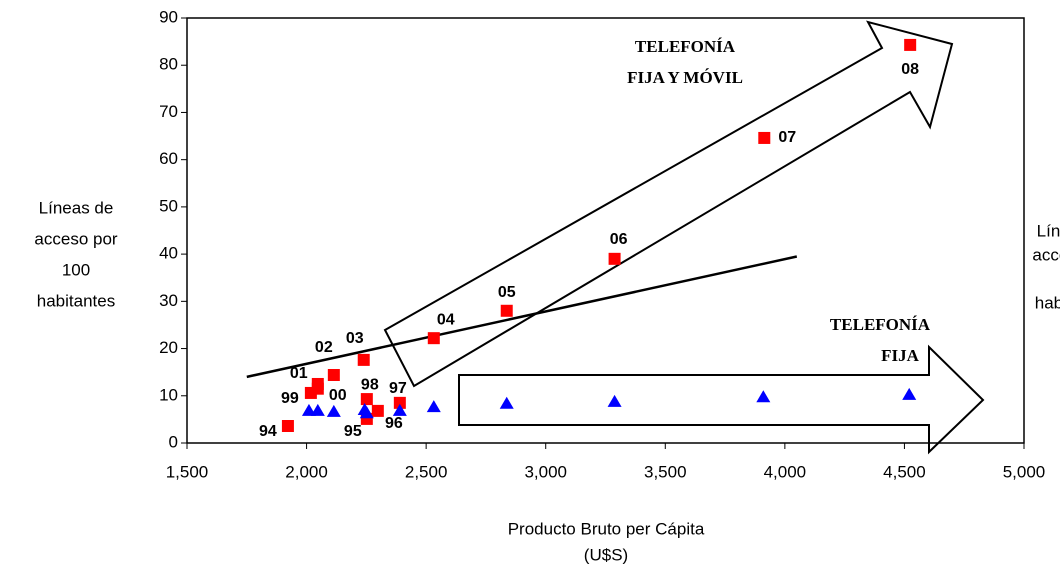 The image size is (1060, 577). What do you see at coordinates (910, 69) in the screenshot?
I see `data-label: 08` at bounding box center [910, 69].